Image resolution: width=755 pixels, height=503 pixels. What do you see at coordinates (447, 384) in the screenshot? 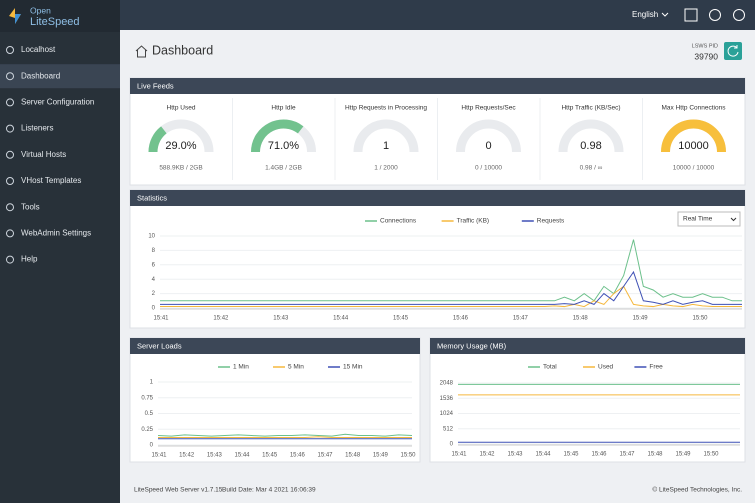
I see `y-tick-label: 2048` at bounding box center [447, 384].